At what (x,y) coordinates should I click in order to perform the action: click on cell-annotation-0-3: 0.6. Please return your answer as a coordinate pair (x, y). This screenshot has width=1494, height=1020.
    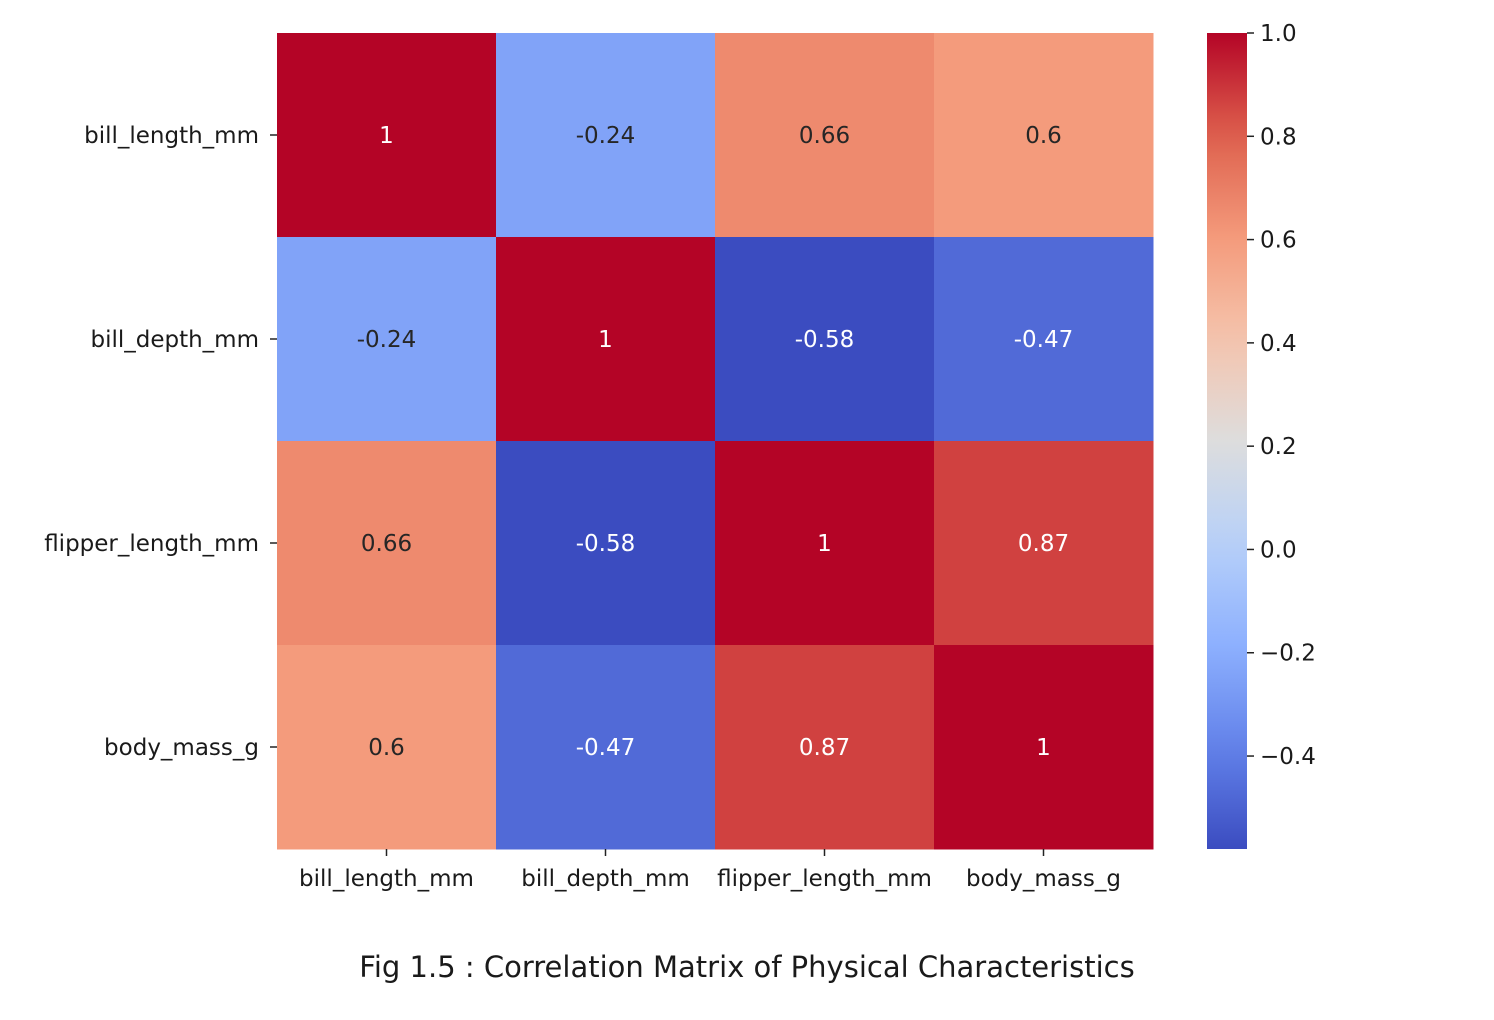
    Looking at the image, I should click on (1043, 136).